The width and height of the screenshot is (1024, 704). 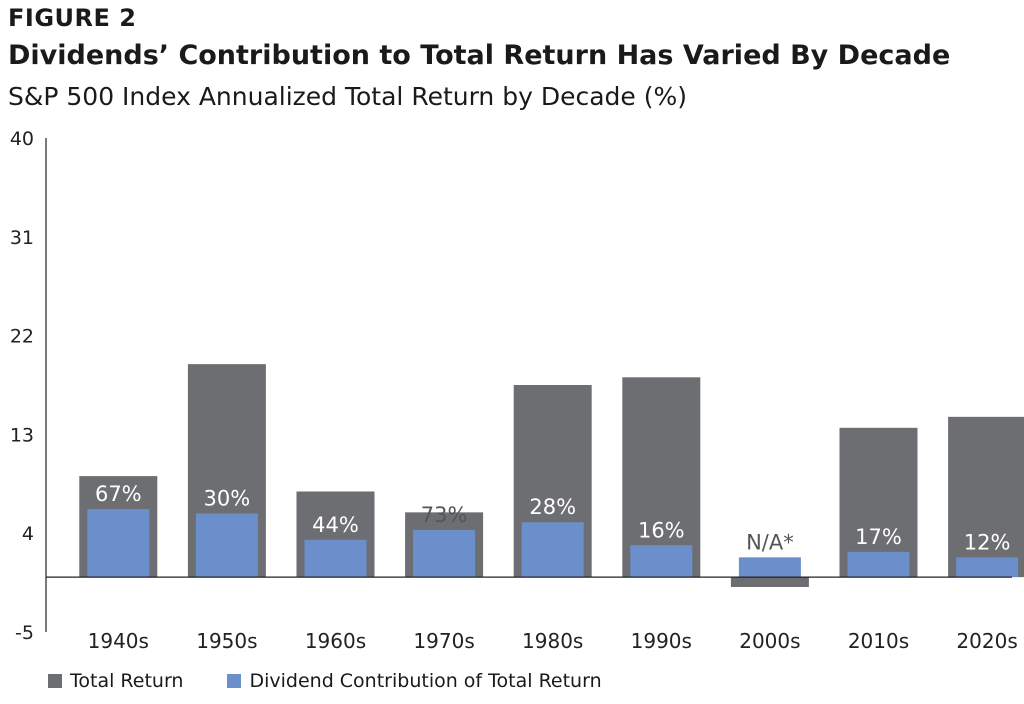 What do you see at coordinates (28, 534) in the screenshot?
I see `y-tick-label: 4` at bounding box center [28, 534].